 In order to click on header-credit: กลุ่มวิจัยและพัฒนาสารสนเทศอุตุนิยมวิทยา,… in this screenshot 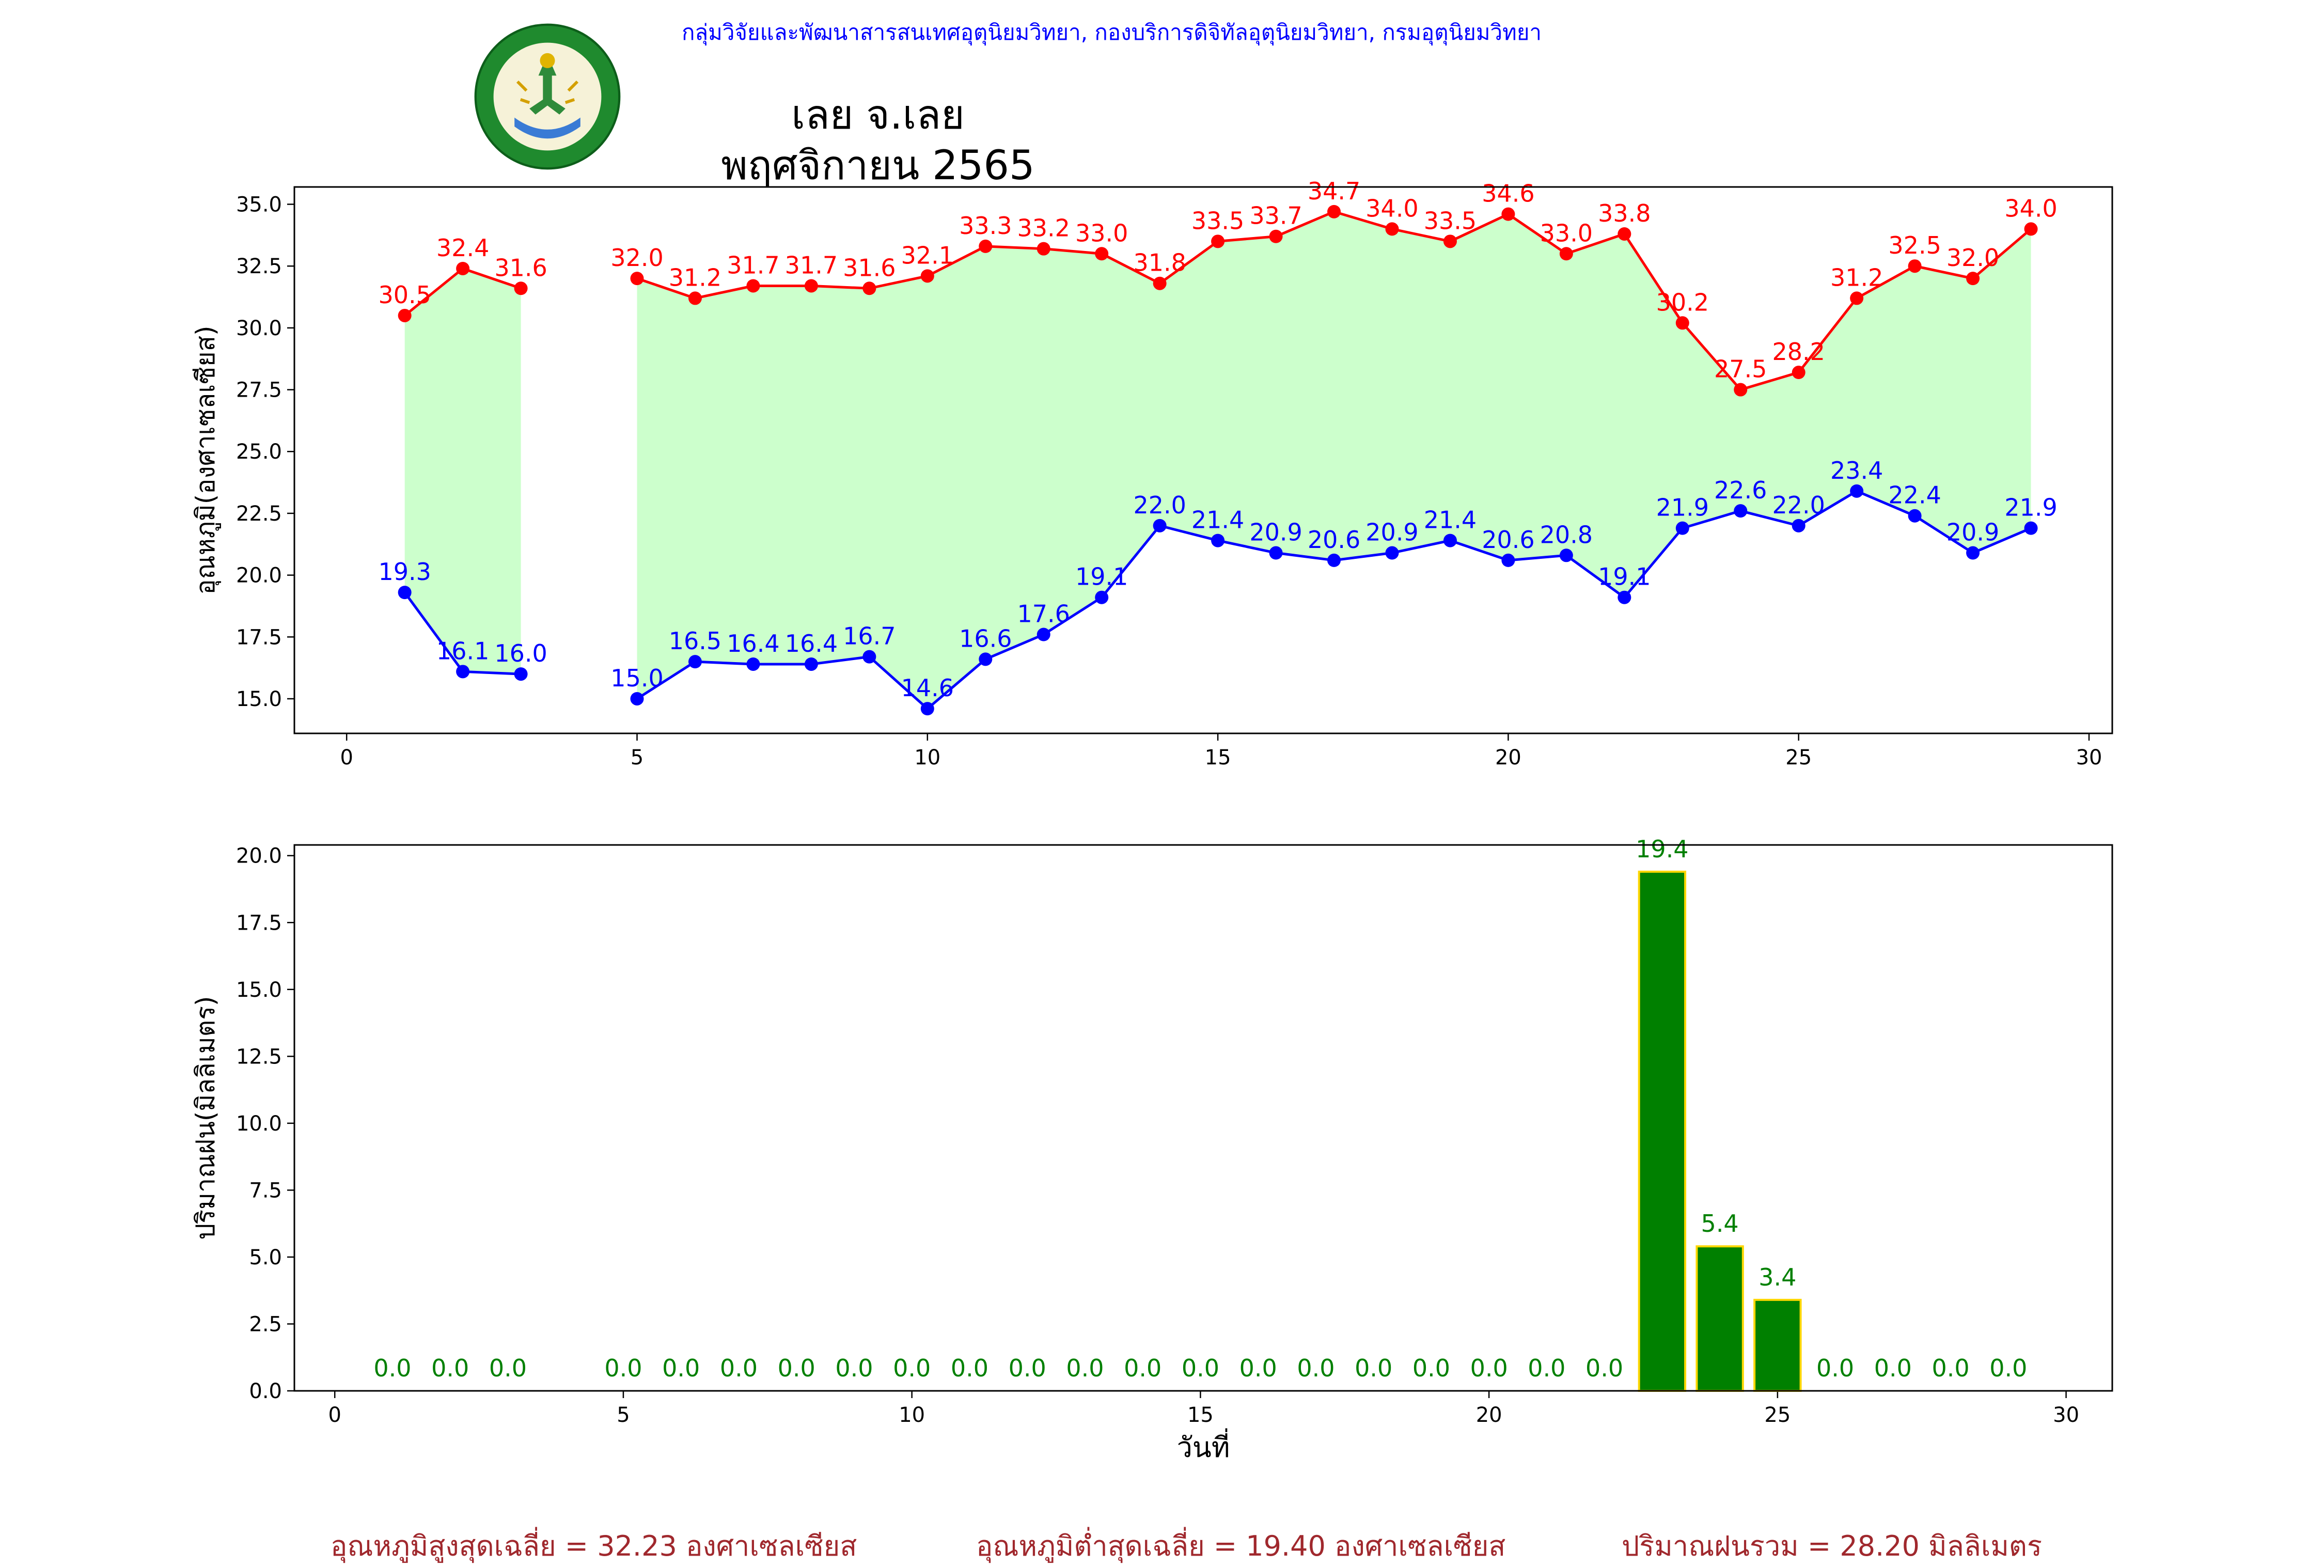, I will do `click(1112, 33)`.